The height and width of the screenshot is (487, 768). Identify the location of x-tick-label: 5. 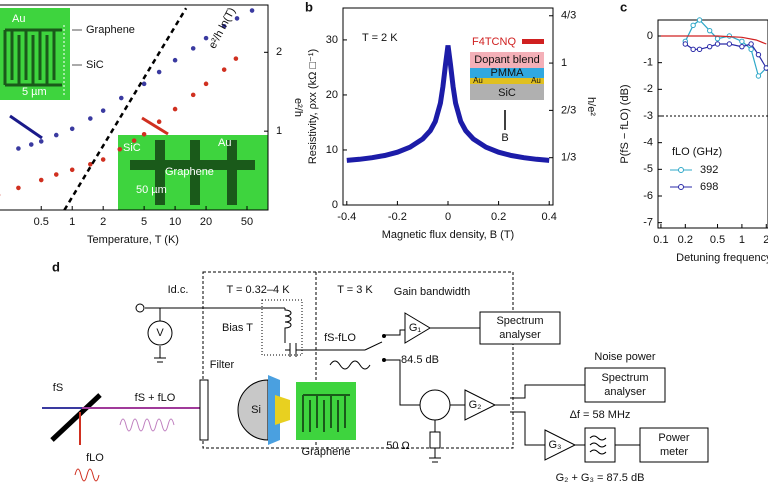
(144, 222).